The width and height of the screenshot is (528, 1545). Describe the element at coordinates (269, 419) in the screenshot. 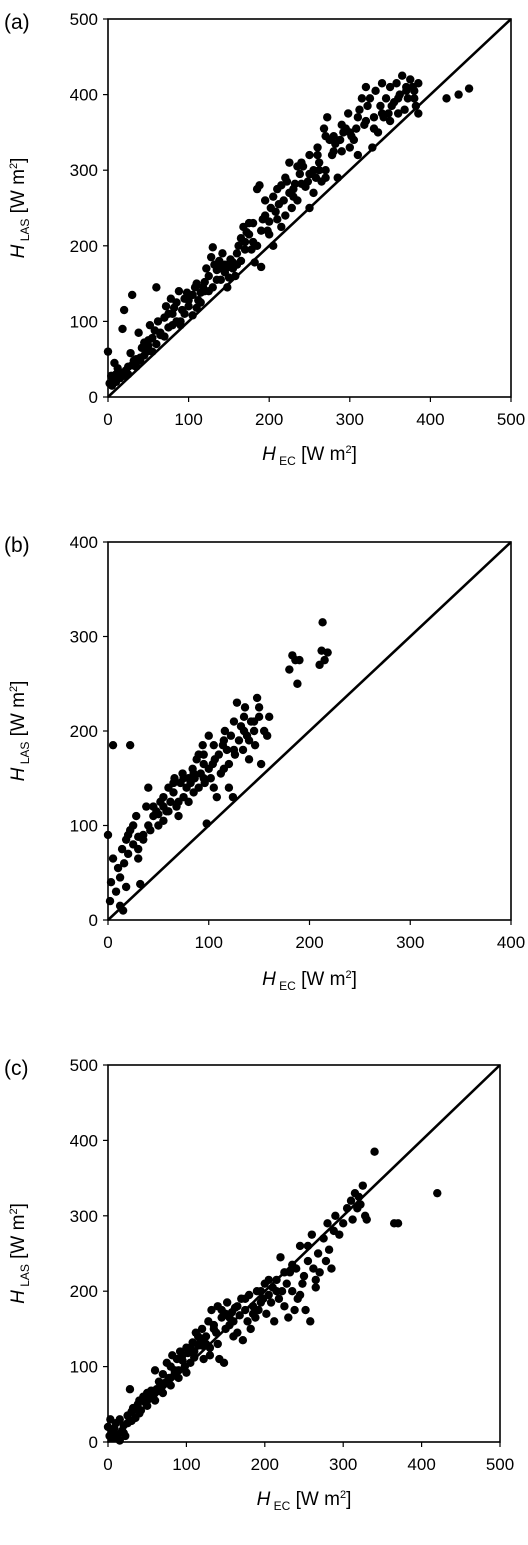

I see `x-tick-label: 200` at that location.